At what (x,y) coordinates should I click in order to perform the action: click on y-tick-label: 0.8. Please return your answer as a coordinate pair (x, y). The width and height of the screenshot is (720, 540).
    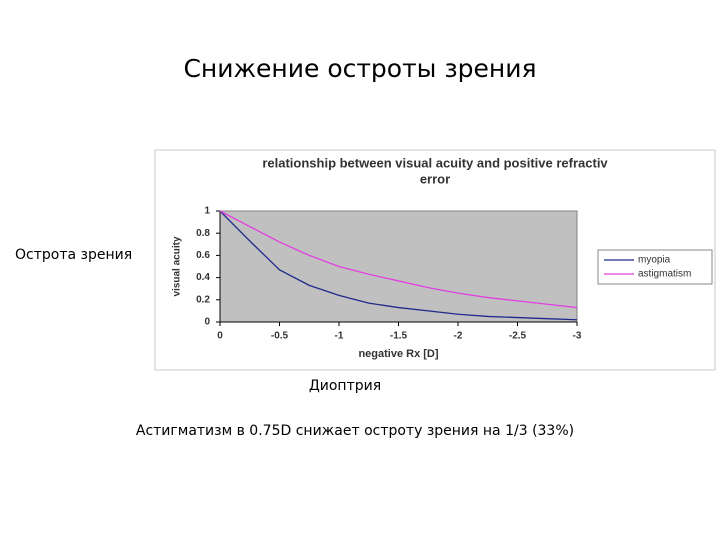
    Looking at the image, I should click on (203, 233).